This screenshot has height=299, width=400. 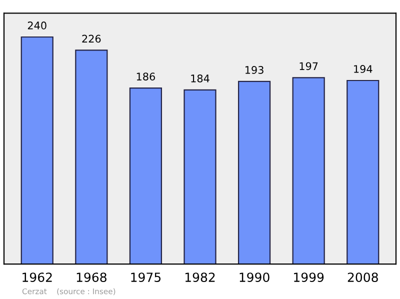 What do you see at coordinates (200, 277) in the screenshot?
I see `x-tick-label: 1982` at bounding box center [200, 277].